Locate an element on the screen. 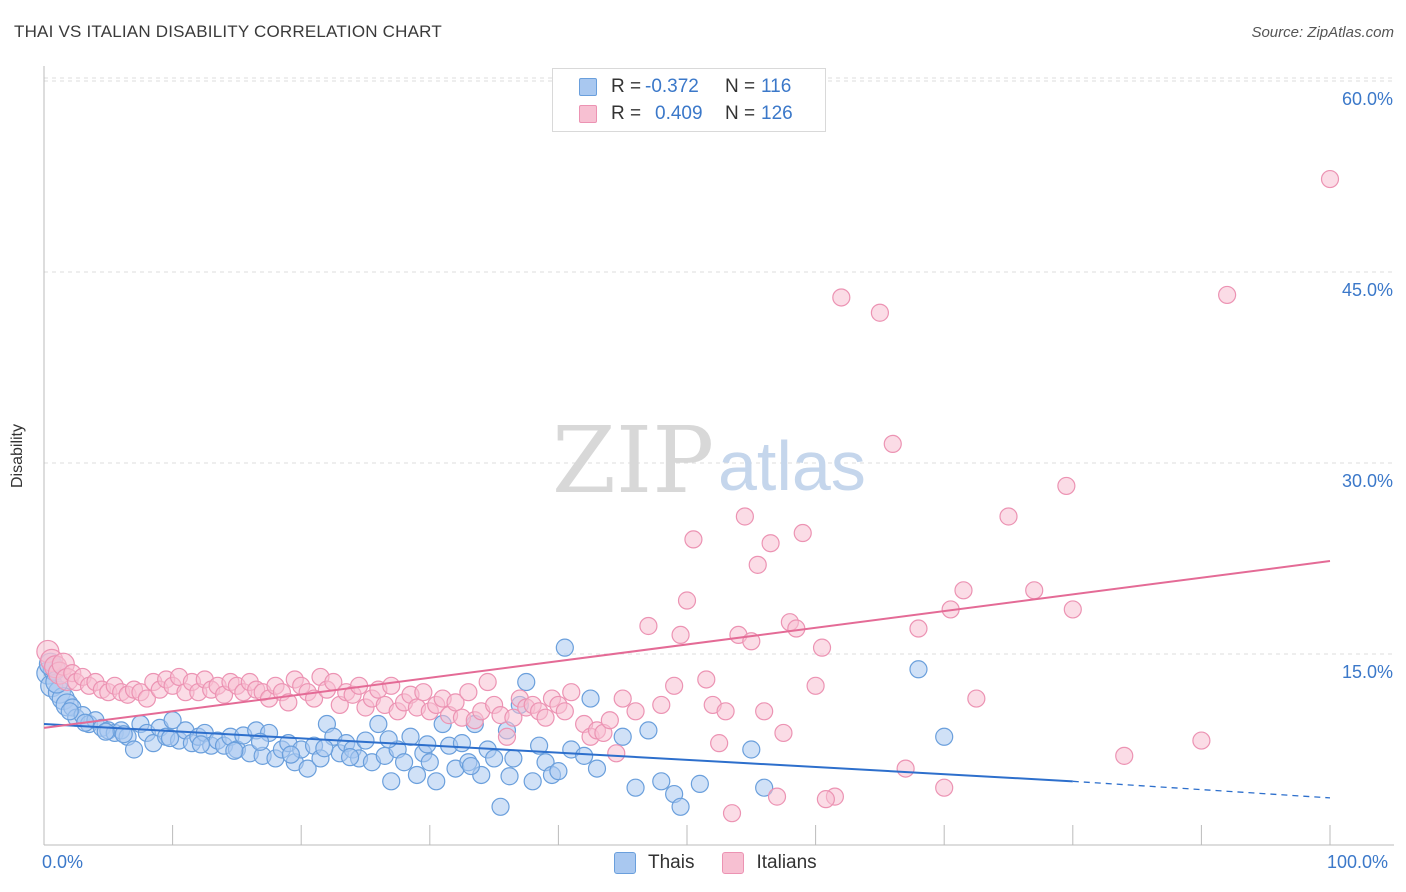 This screenshot has width=1406, height=892. watermark: ZIP atlas is located at coordinates (709, 460).